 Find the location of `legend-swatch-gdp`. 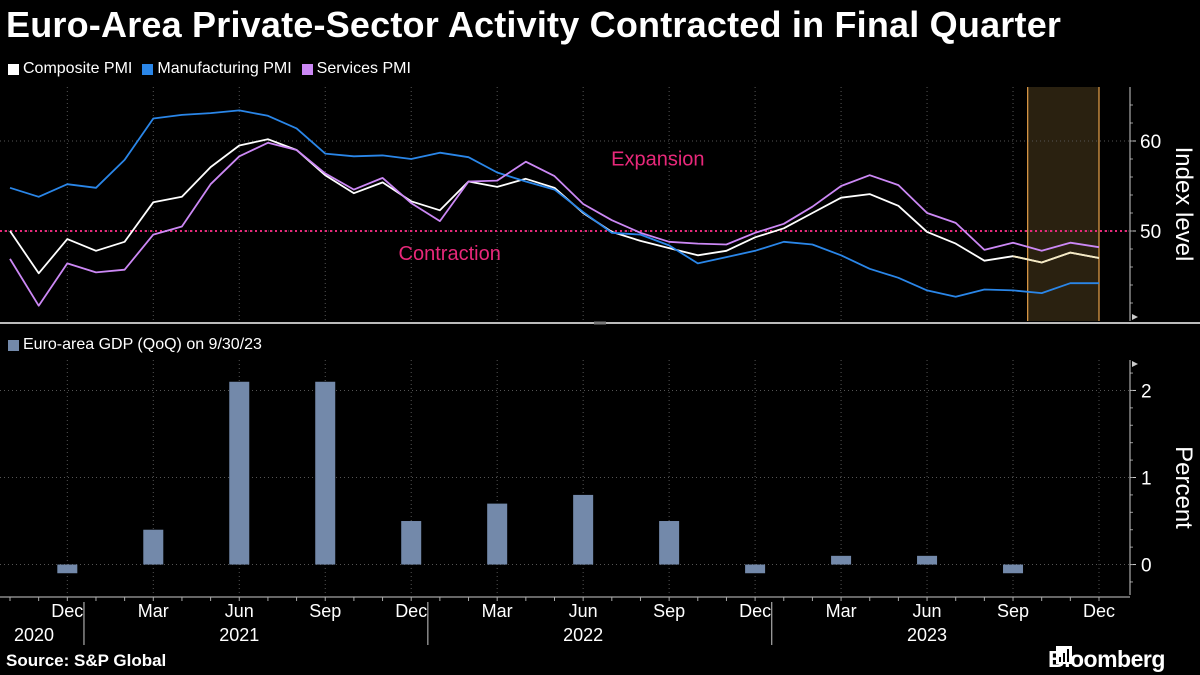

legend-swatch-gdp is located at coordinates (13, 345).